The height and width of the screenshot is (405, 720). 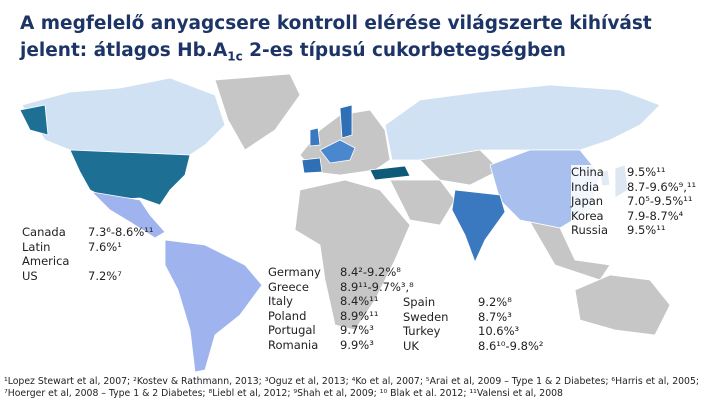 What do you see at coordinates (662, 186) in the screenshot?
I see `hba1c-value: 8.7-9.6%⁹,¹¹` at bounding box center [662, 186].